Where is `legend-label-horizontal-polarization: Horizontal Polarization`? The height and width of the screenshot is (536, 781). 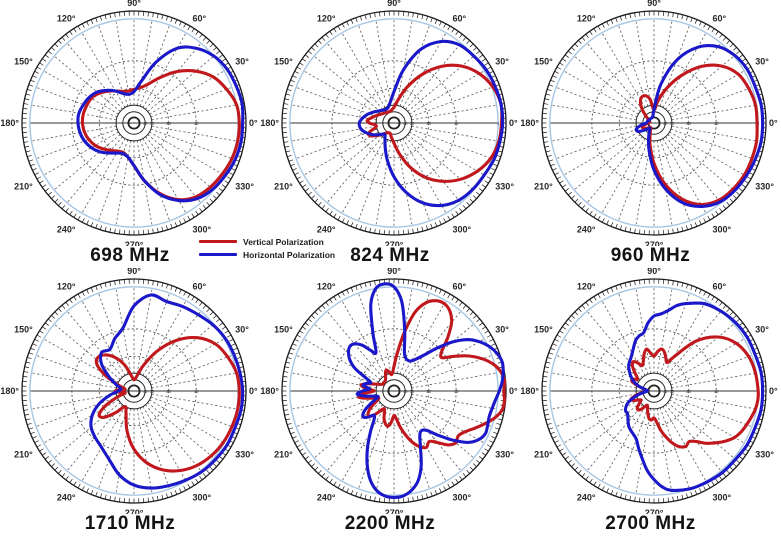 legend-label-horizontal-polarization: Horizontal Polarization is located at coordinates (289, 254).